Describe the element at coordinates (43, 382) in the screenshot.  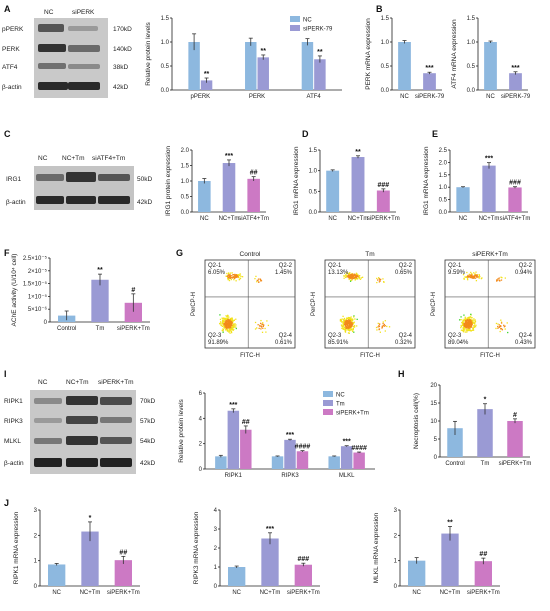
I see `lane-label: NC` at that location.